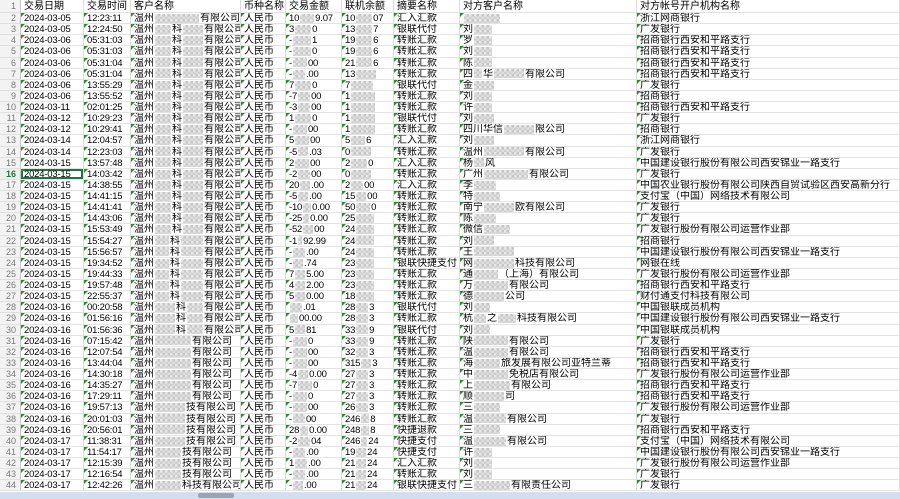 This screenshot has width=900, height=499. I want to click on cell-amount: .01, so click(314, 308).